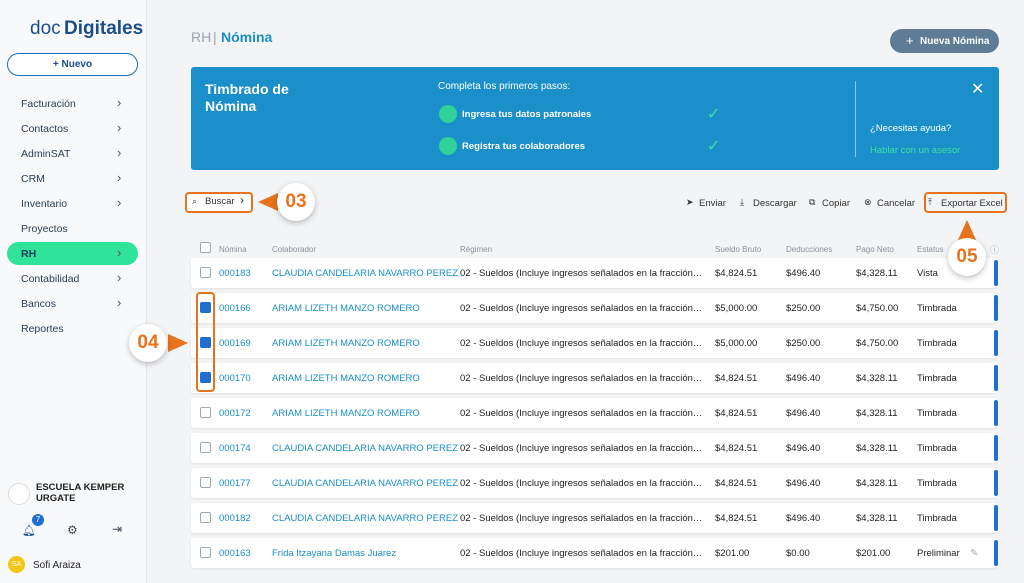 This screenshot has height=583, width=1024. Describe the element at coordinates (48, 104) in the screenshot. I see `menu-item: Facturación` at that location.